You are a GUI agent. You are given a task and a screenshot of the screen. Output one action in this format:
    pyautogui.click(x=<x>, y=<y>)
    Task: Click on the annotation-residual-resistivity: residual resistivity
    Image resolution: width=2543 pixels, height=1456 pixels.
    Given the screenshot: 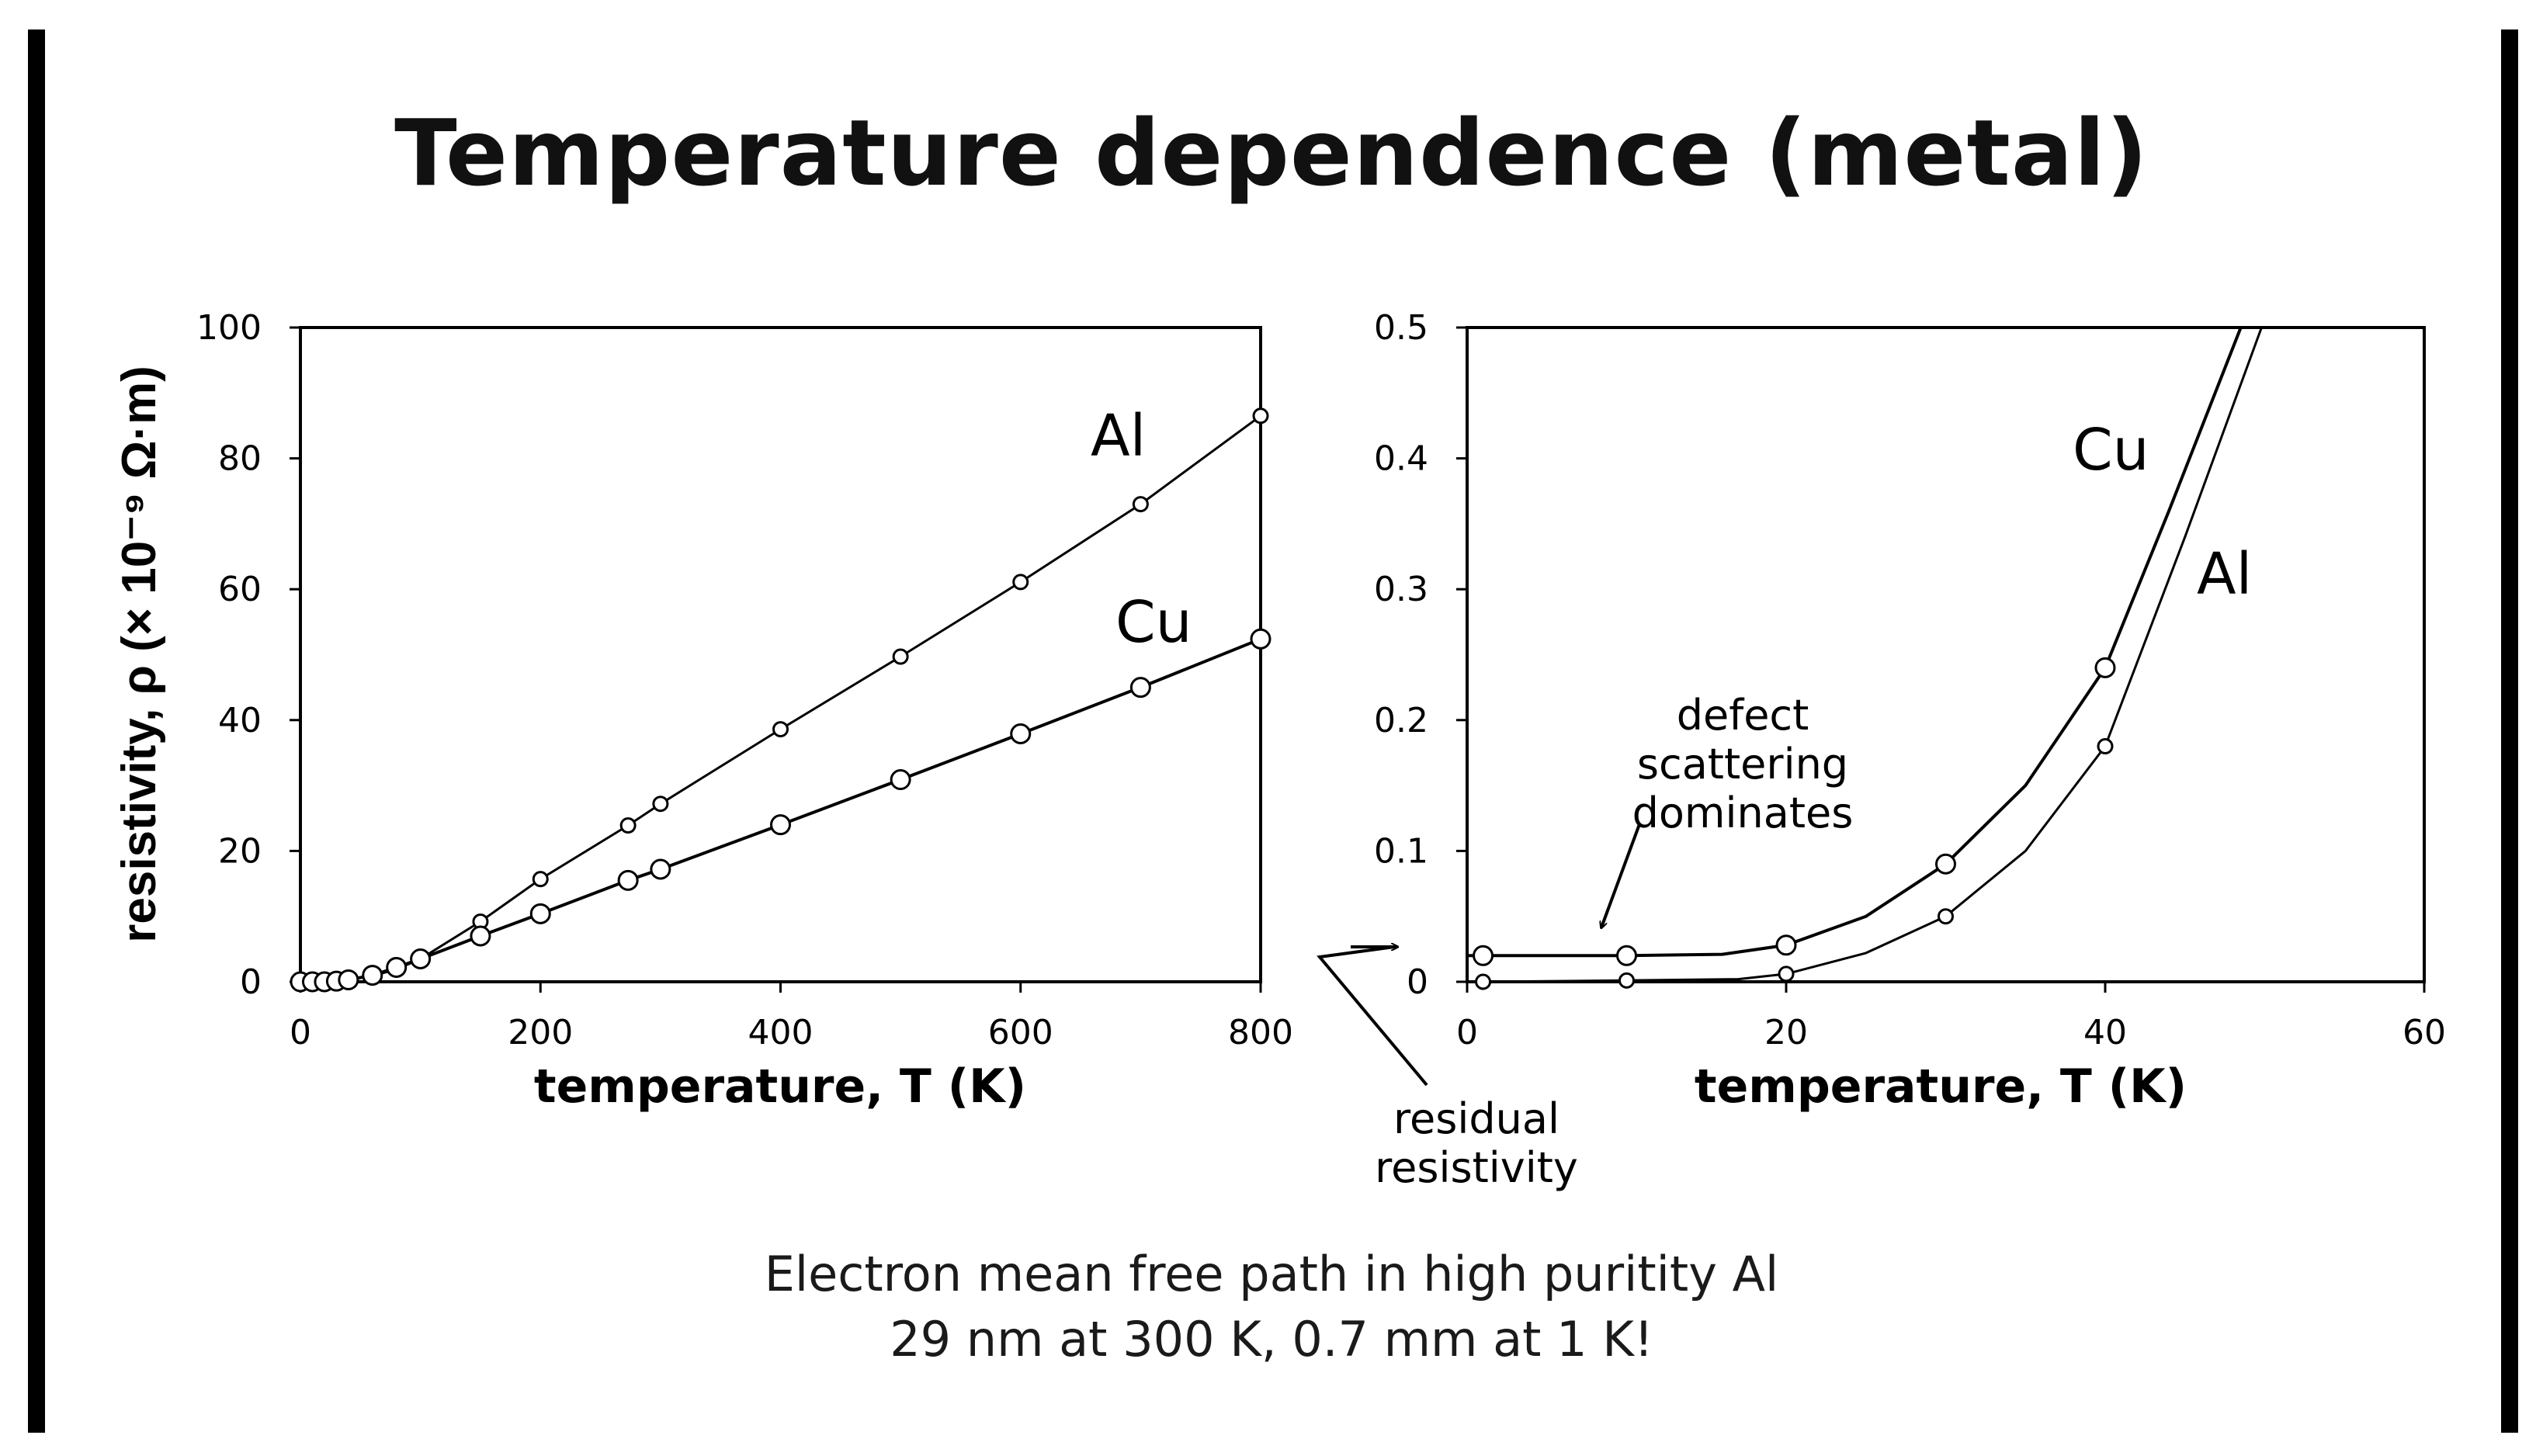 What is the action you would take?
    pyautogui.click(x=1448, y=1069)
    